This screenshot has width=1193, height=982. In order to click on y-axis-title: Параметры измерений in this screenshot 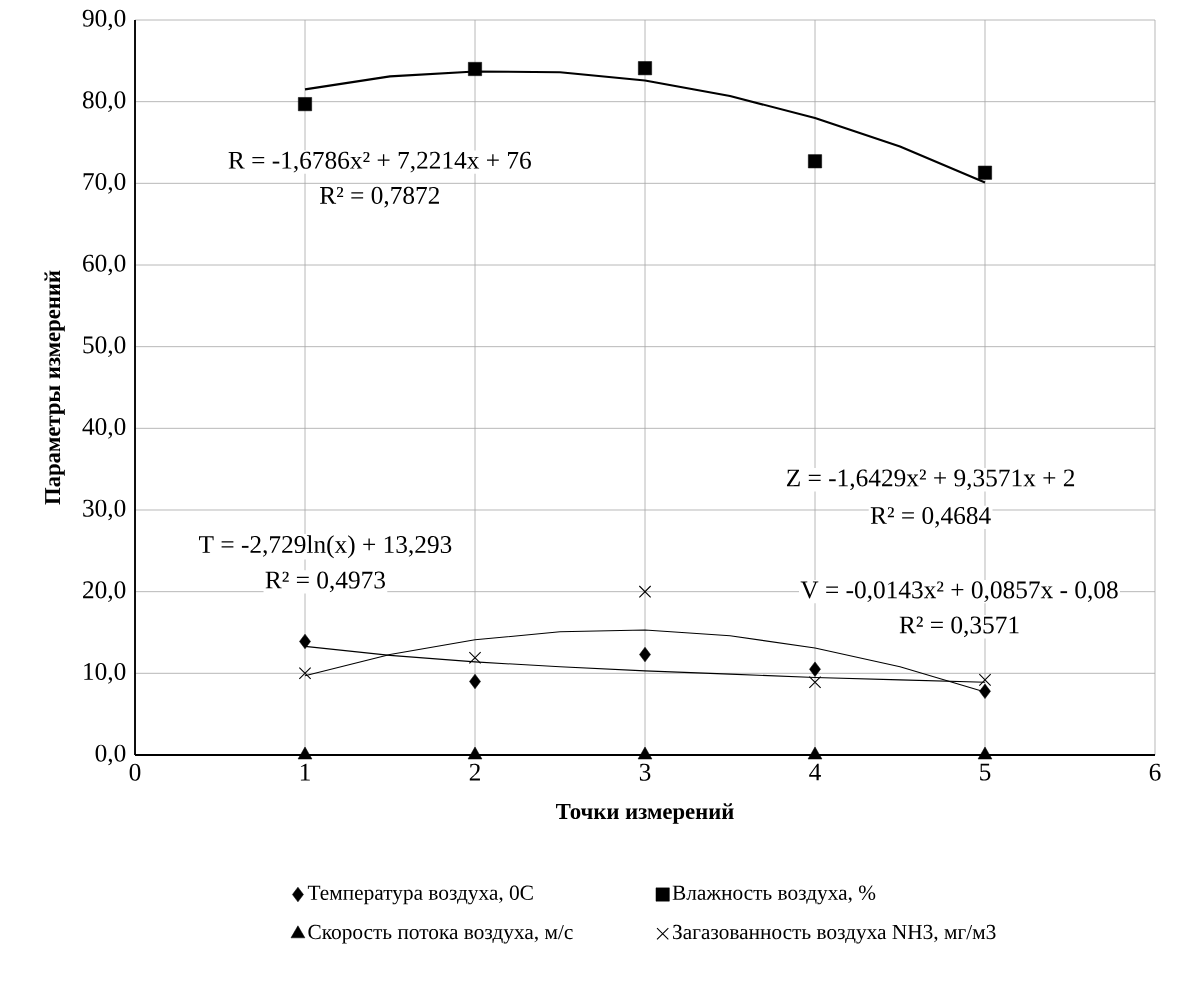, I will do `click(54, 387)`.